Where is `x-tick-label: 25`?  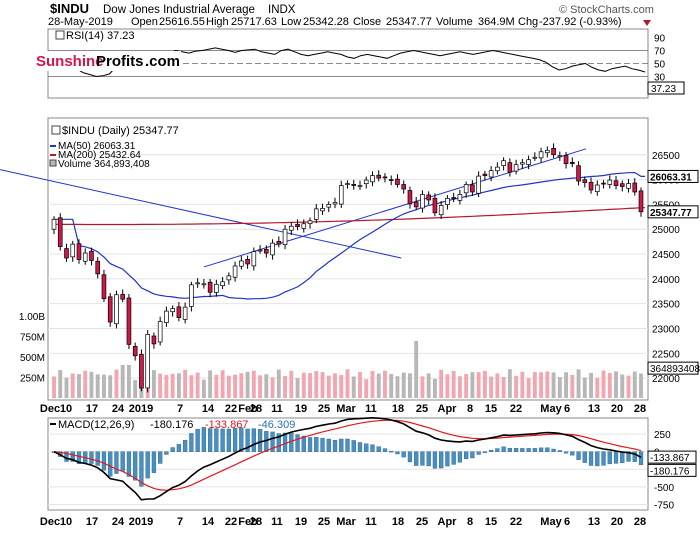
x-tick-label: 25 is located at coordinates (422, 409).